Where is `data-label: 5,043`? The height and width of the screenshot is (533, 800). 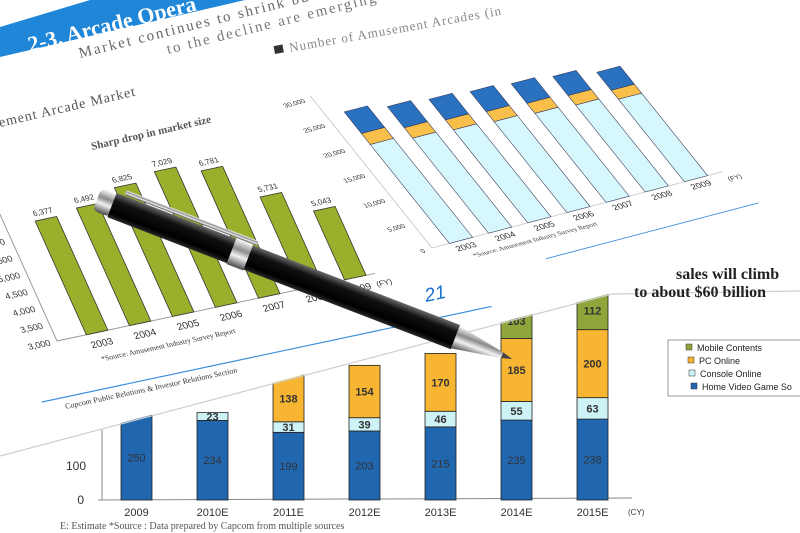
data-label: 5,043 is located at coordinates (322, 202).